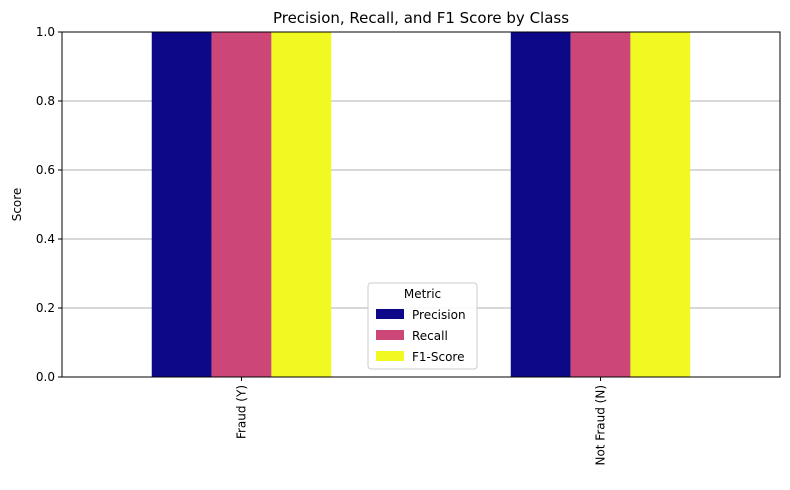 The image size is (790, 490). I want to click on y-axis-label: Score, so click(17, 205).